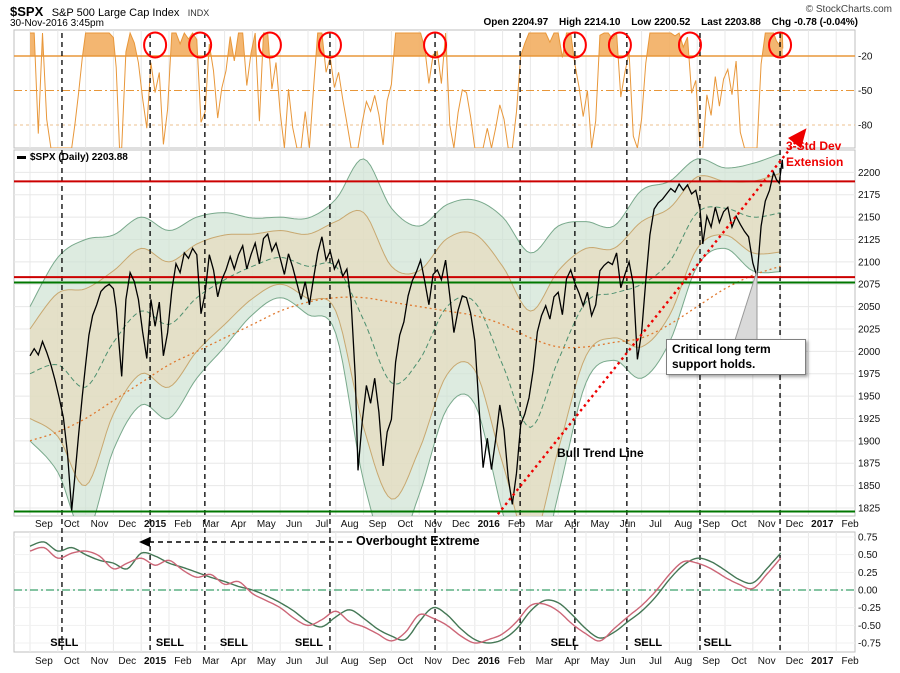 This screenshot has height=673, width=900. What do you see at coordinates (868, 555) in the screenshot?
I see `y-axis-label: 0.50` at bounding box center [868, 555].